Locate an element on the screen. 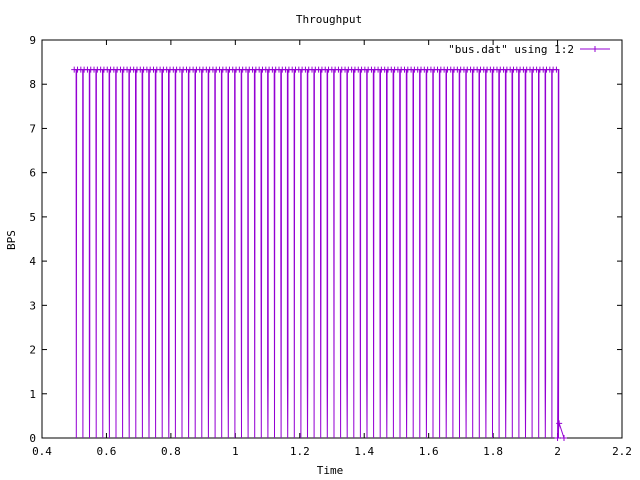 This screenshot has height=480, width=640. x-tick-label: 2 is located at coordinates (557, 451).